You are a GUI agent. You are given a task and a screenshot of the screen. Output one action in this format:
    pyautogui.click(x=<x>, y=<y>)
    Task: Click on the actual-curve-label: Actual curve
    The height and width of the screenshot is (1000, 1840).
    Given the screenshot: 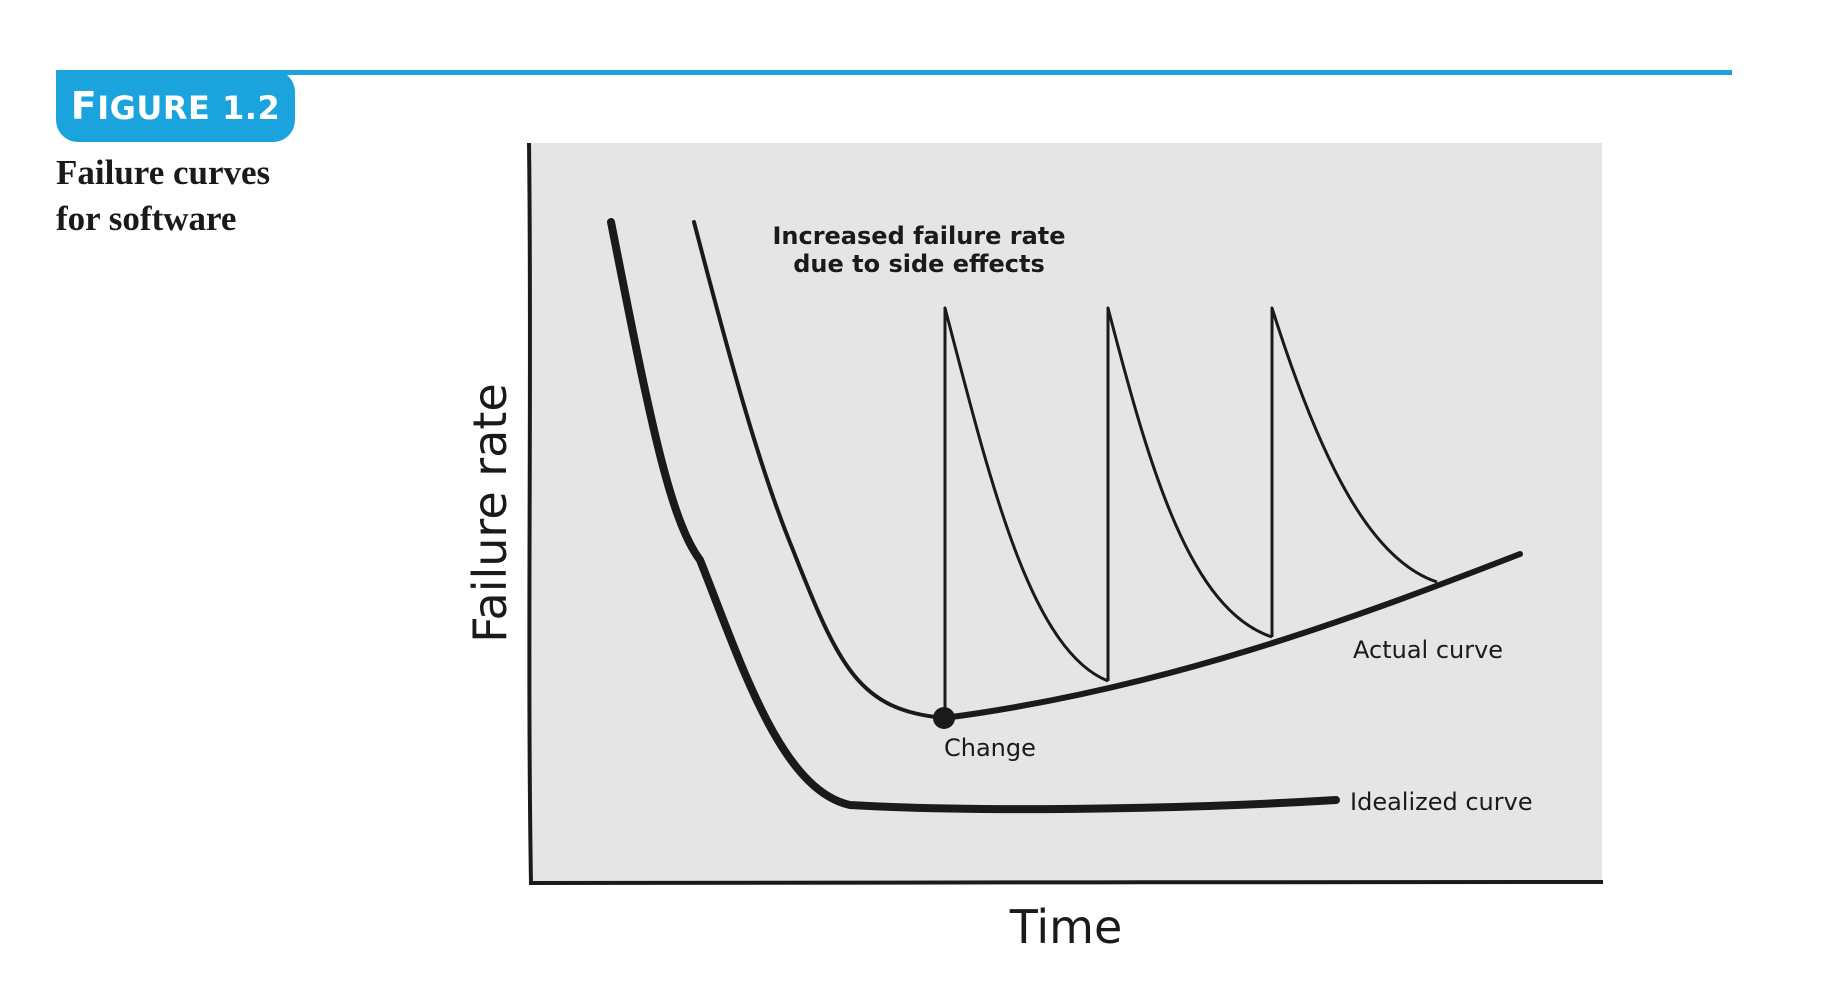 What is the action you would take?
    pyautogui.click(x=1428, y=650)
    